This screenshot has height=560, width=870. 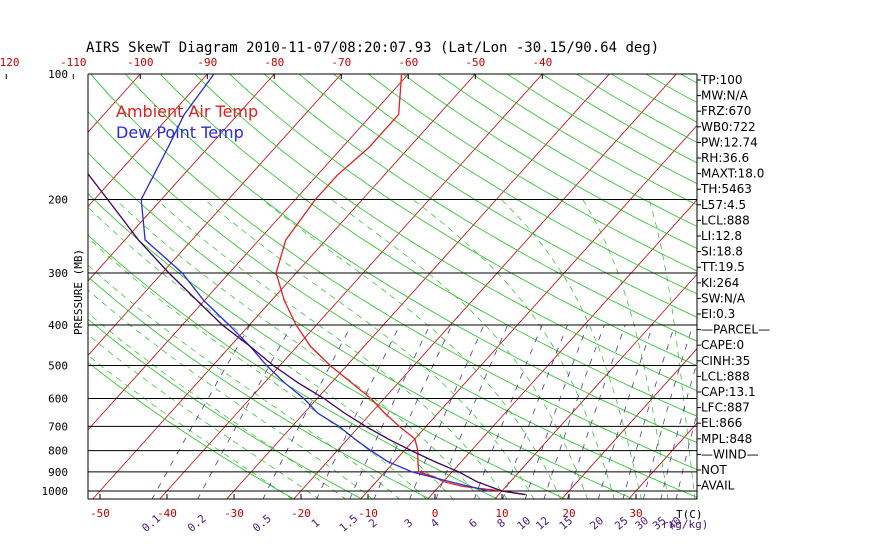 What do you see at coordinates (718, 314) in the screenshot?
I see `index-entry: EI:0.3` at bounding box center [718, 314].